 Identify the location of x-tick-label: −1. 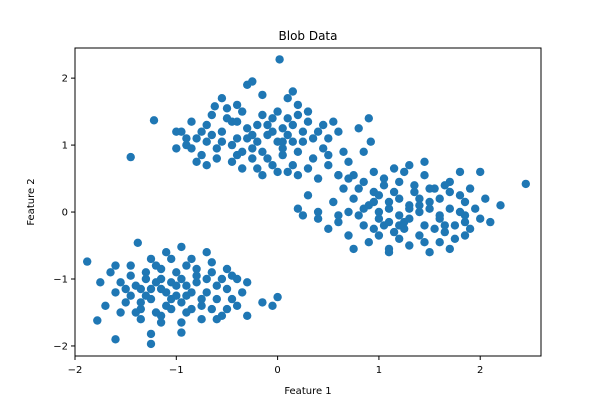
(176, 370).